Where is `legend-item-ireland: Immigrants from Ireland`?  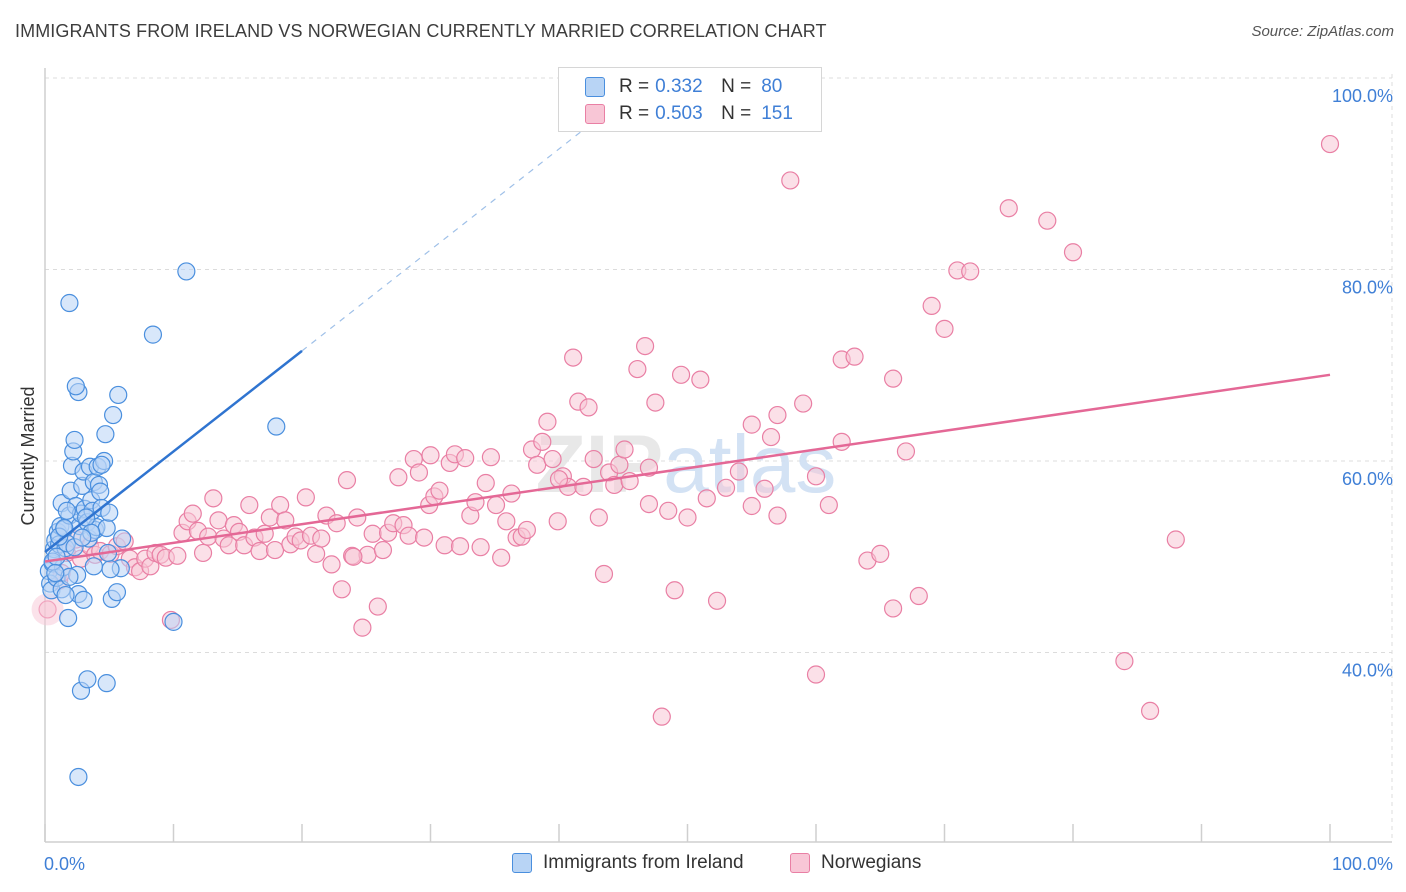 legend-item-ireland: Immigrants from Ireland is located at coordinates (628, 863).